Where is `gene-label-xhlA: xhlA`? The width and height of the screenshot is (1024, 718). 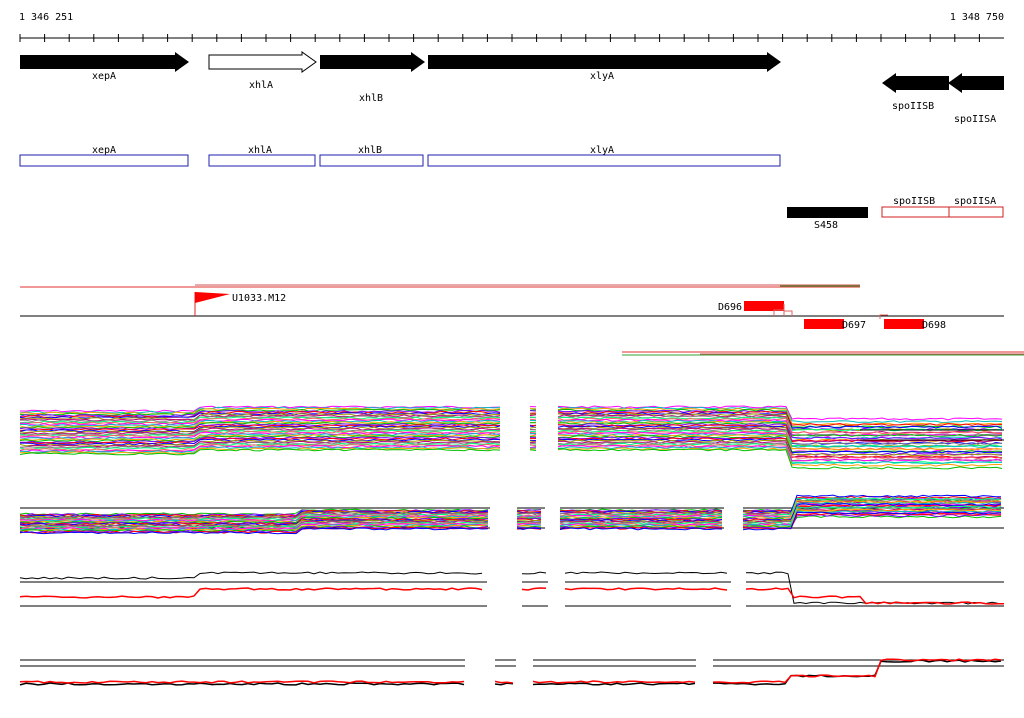 gene-label-xhlA: xhlA is located at coordinates (261, 85).